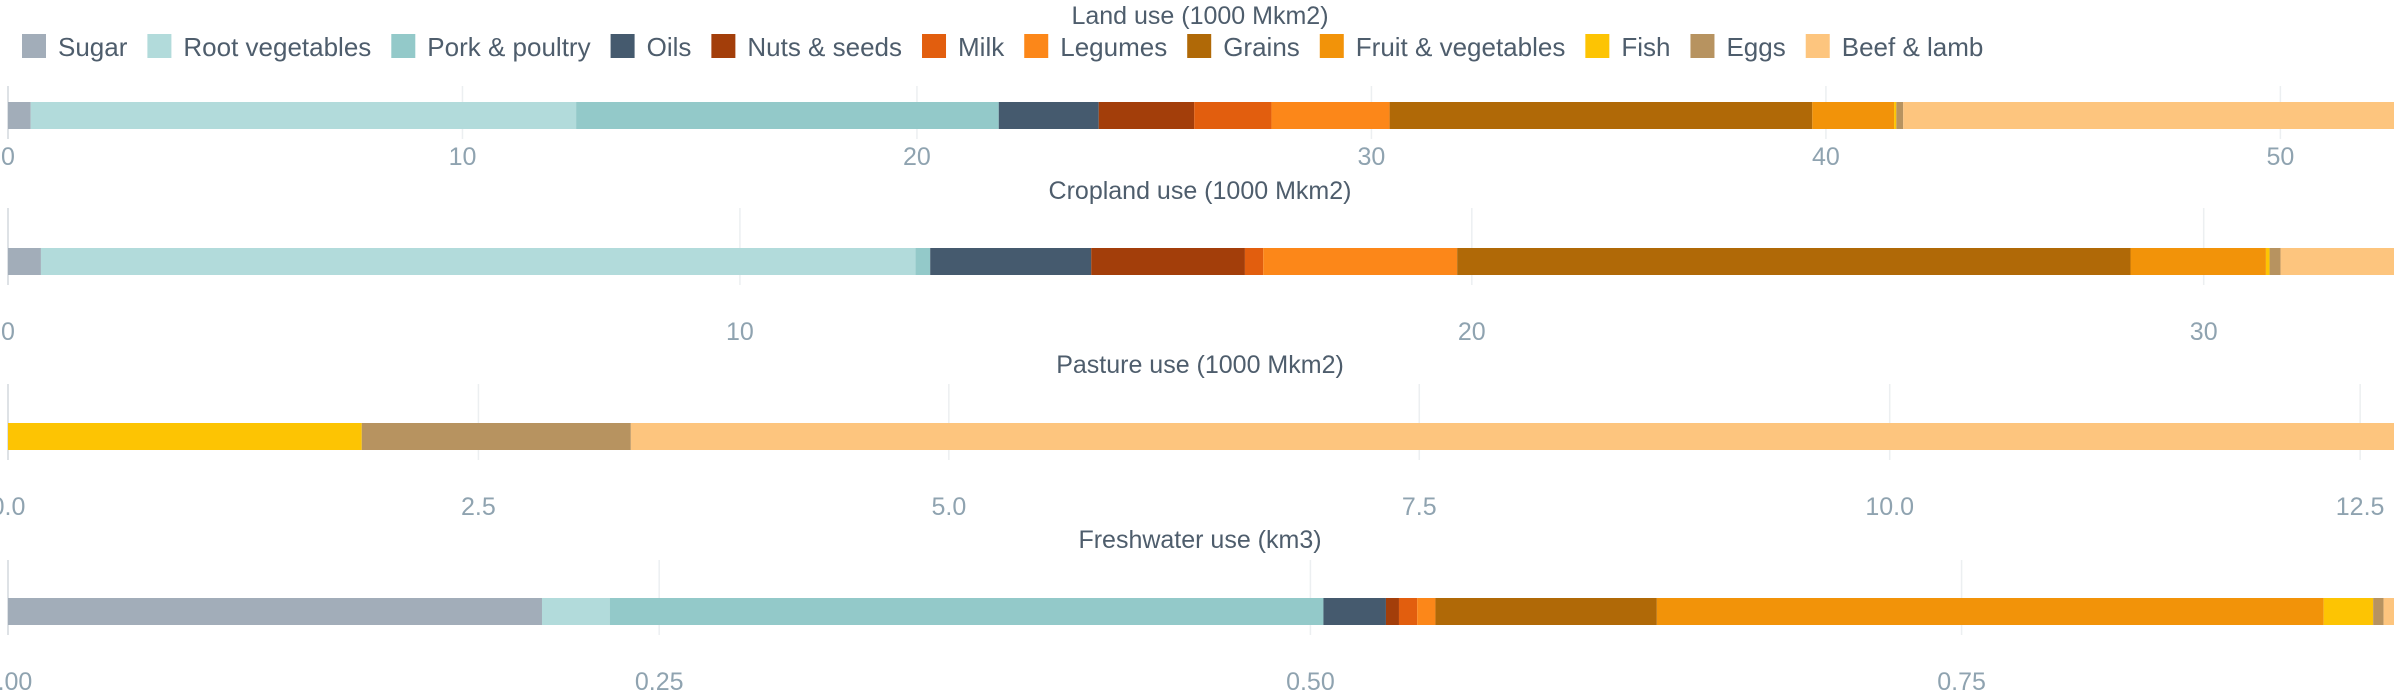  Describe the element at coordinates (478, 261) in the screenshot. I see `bar-segment-root-vegetables: Root vegetables: 11.95` at that location.